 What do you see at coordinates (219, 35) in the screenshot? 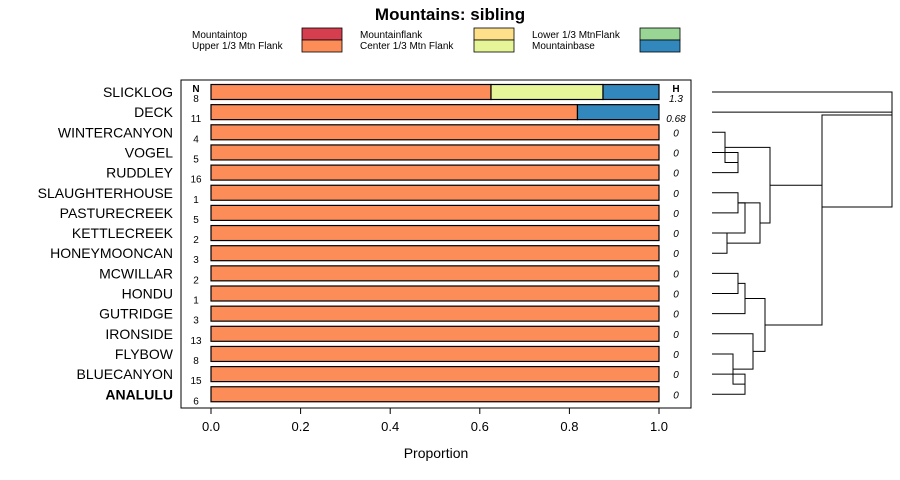
I see `legend-label: Mountaintop` at bounding box center [219, 35].